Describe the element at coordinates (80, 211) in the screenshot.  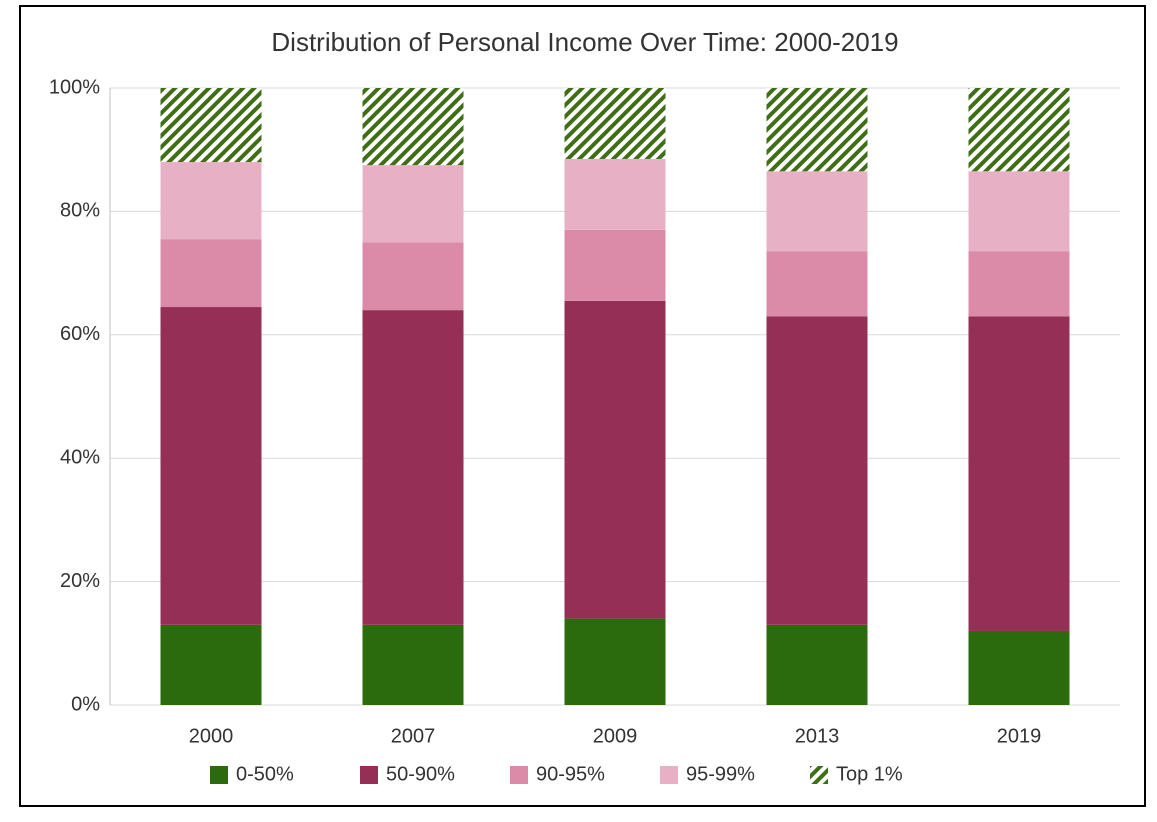
I see `y-tick-label: 80%` at that location.